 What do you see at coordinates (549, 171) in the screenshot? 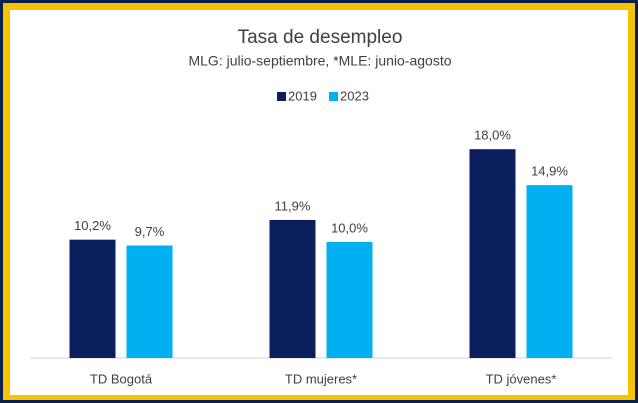
I see `value-label: 14,9%` at bounding box center [549, 171].